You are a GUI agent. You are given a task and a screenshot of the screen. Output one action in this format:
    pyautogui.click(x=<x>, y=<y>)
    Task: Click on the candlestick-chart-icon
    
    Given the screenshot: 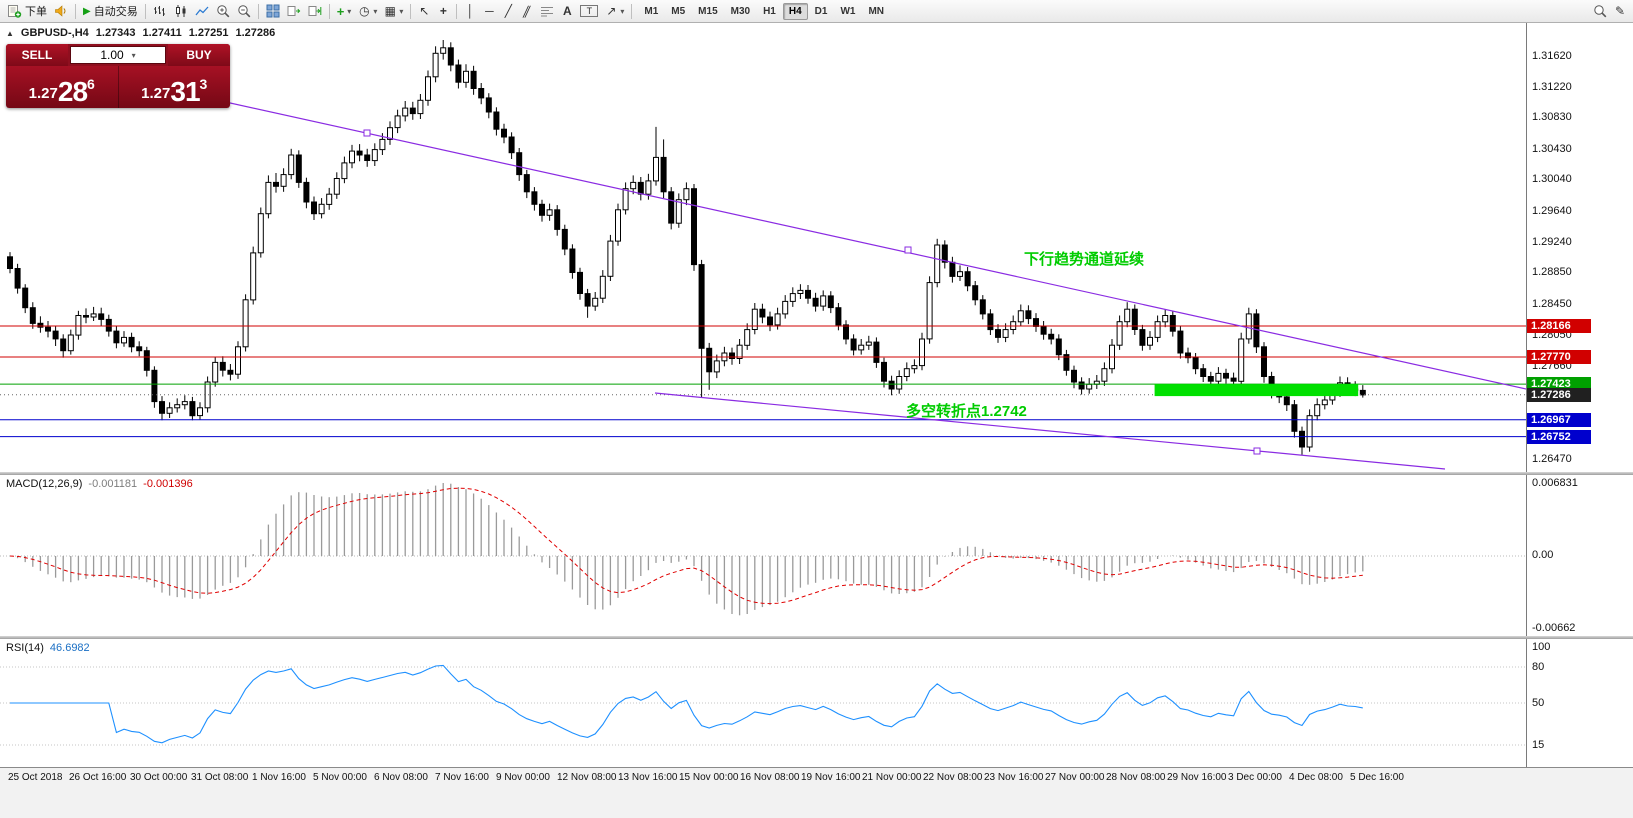 What is the action you would take?
    pyautogui.click(x=180, y=11)
    